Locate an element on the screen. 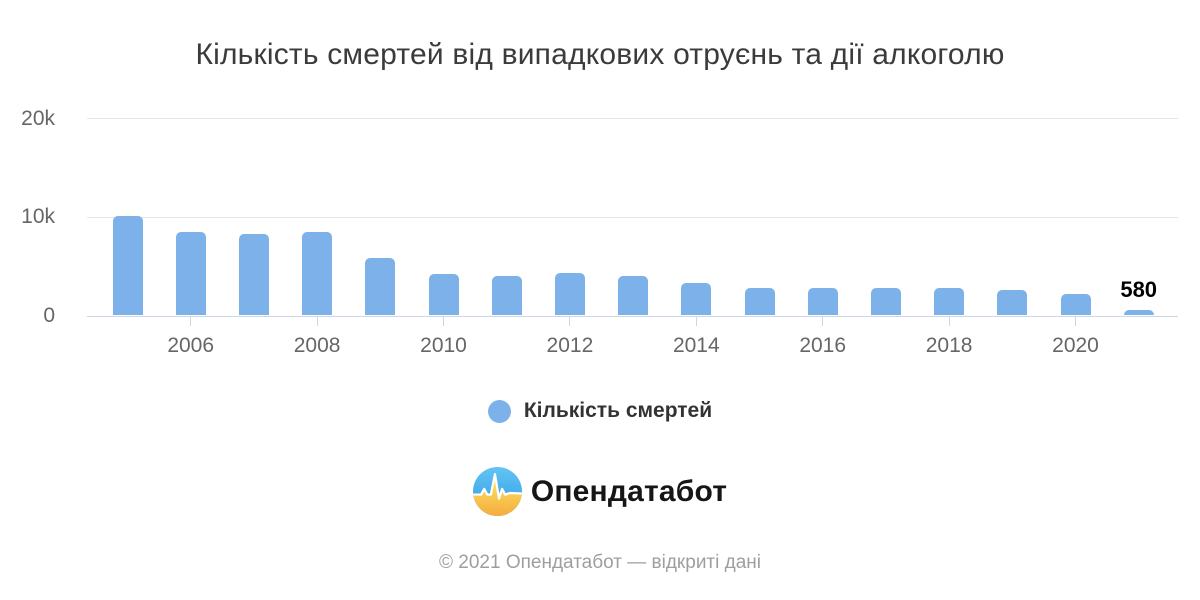  x-axis-label: 2008 is located at coordinates (317, 345).